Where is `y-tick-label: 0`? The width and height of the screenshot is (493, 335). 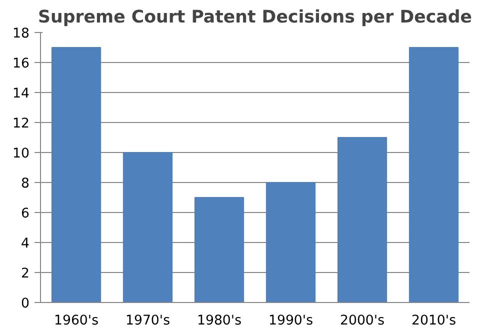
y-tick-label: 0 is located at coordinates (25, 304).